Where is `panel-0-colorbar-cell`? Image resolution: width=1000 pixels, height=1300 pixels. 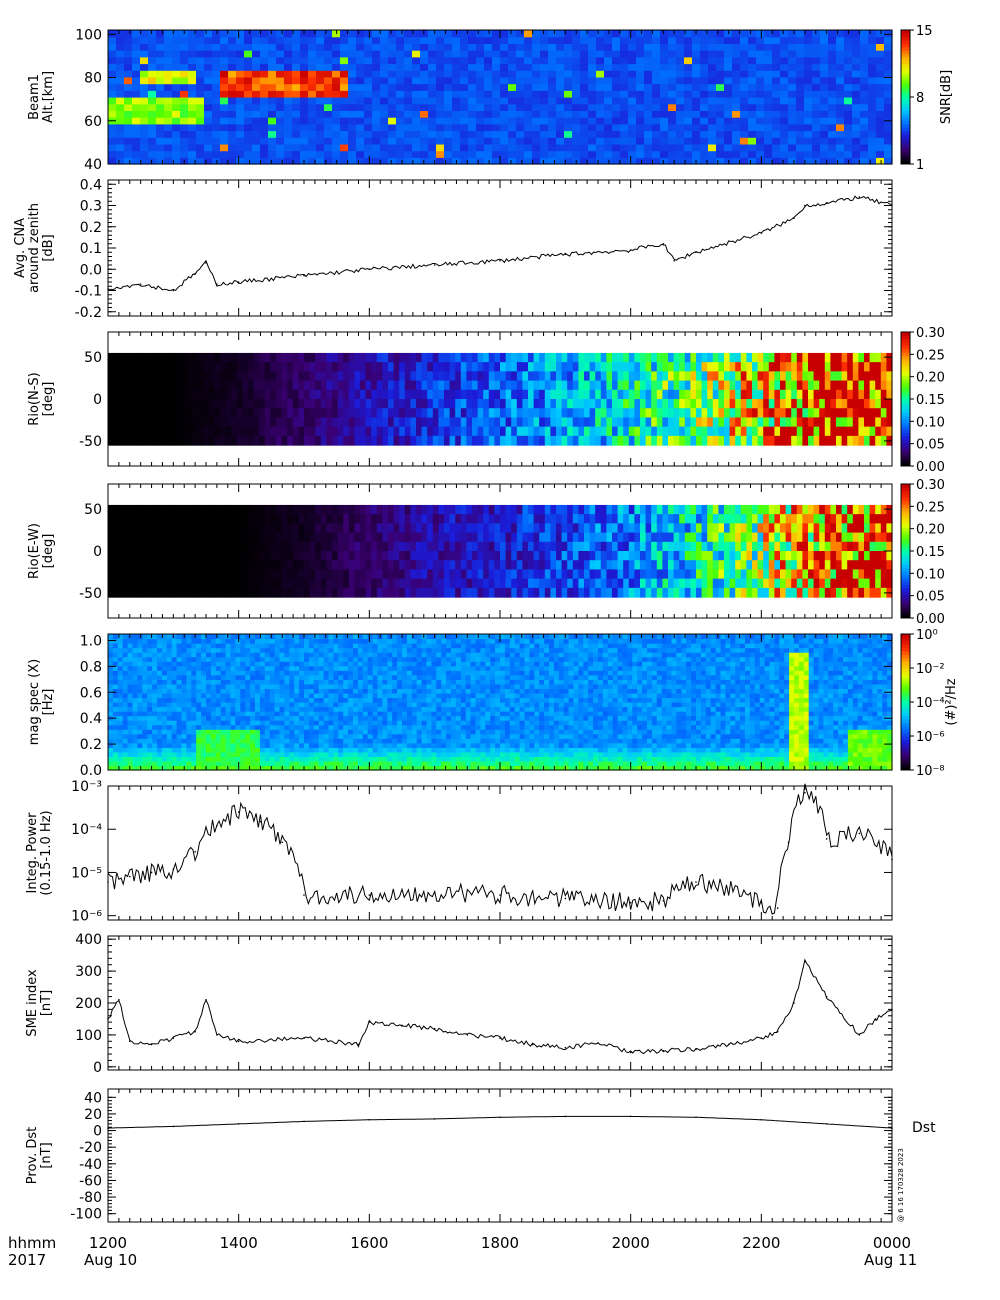 panel-0-colorbar-cell is located at coordinates (905, 68).